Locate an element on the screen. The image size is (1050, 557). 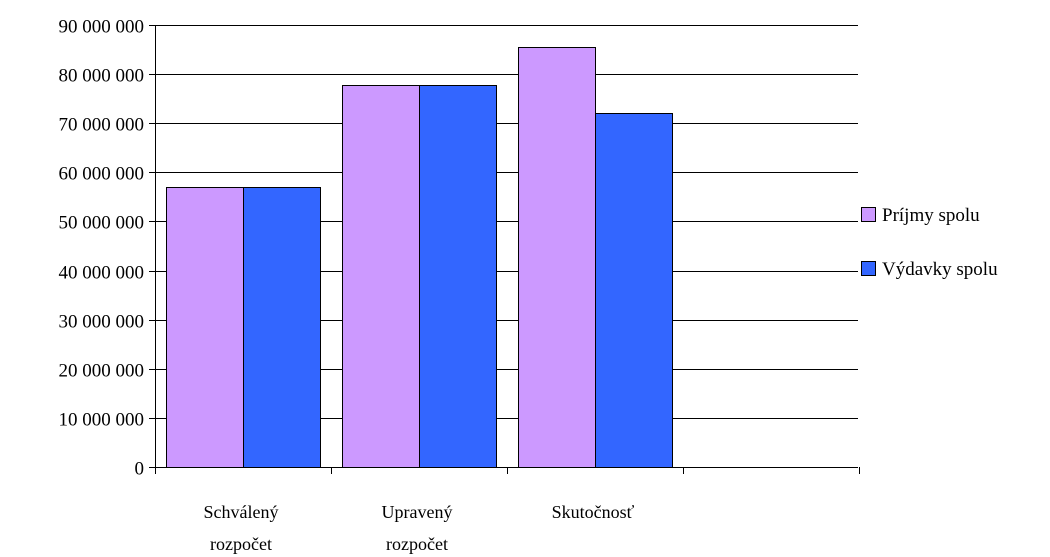
y-tick-label: 70 000 000 is located at coordinates (102, 125).